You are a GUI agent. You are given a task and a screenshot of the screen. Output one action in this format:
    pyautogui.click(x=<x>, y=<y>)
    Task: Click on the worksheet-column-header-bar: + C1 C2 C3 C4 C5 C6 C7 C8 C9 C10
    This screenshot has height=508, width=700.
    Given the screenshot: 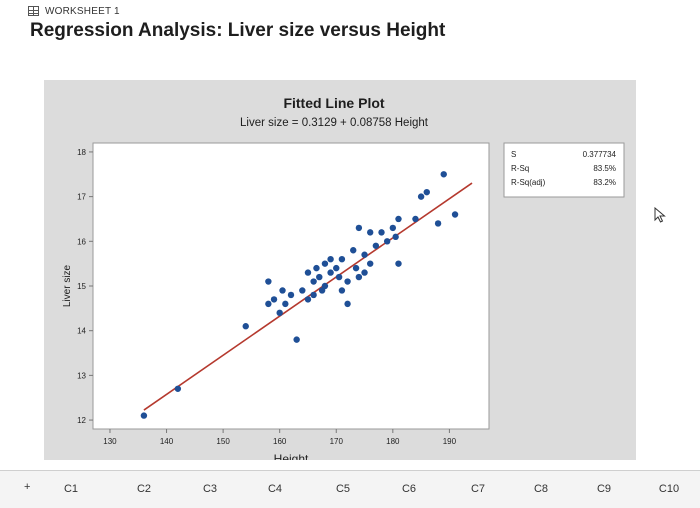 What is the action you would take?
    pyautogui.click(x=350, y=489)
    